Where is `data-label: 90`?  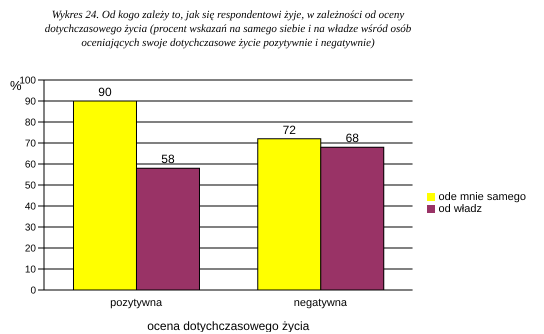
data-label: 90 is located at coordinates (105, 92).